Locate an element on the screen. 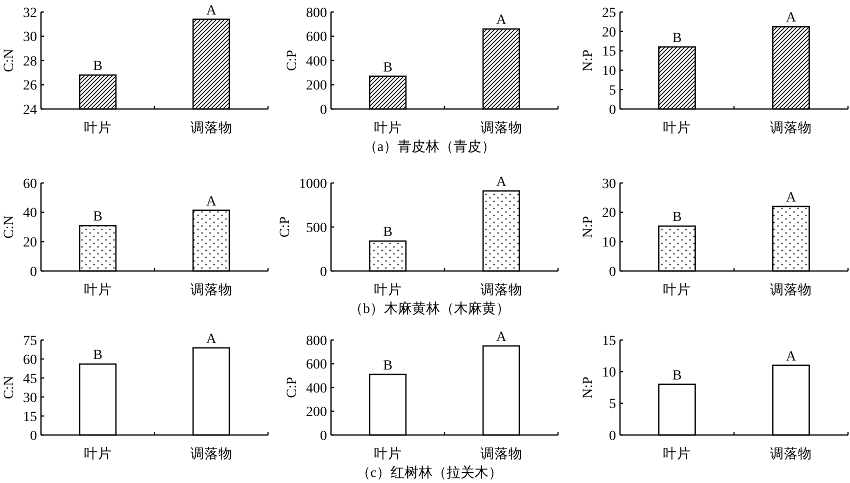 This screenshot has width=850, height=483. ytick: 25 is located at coordinates (609, 13).